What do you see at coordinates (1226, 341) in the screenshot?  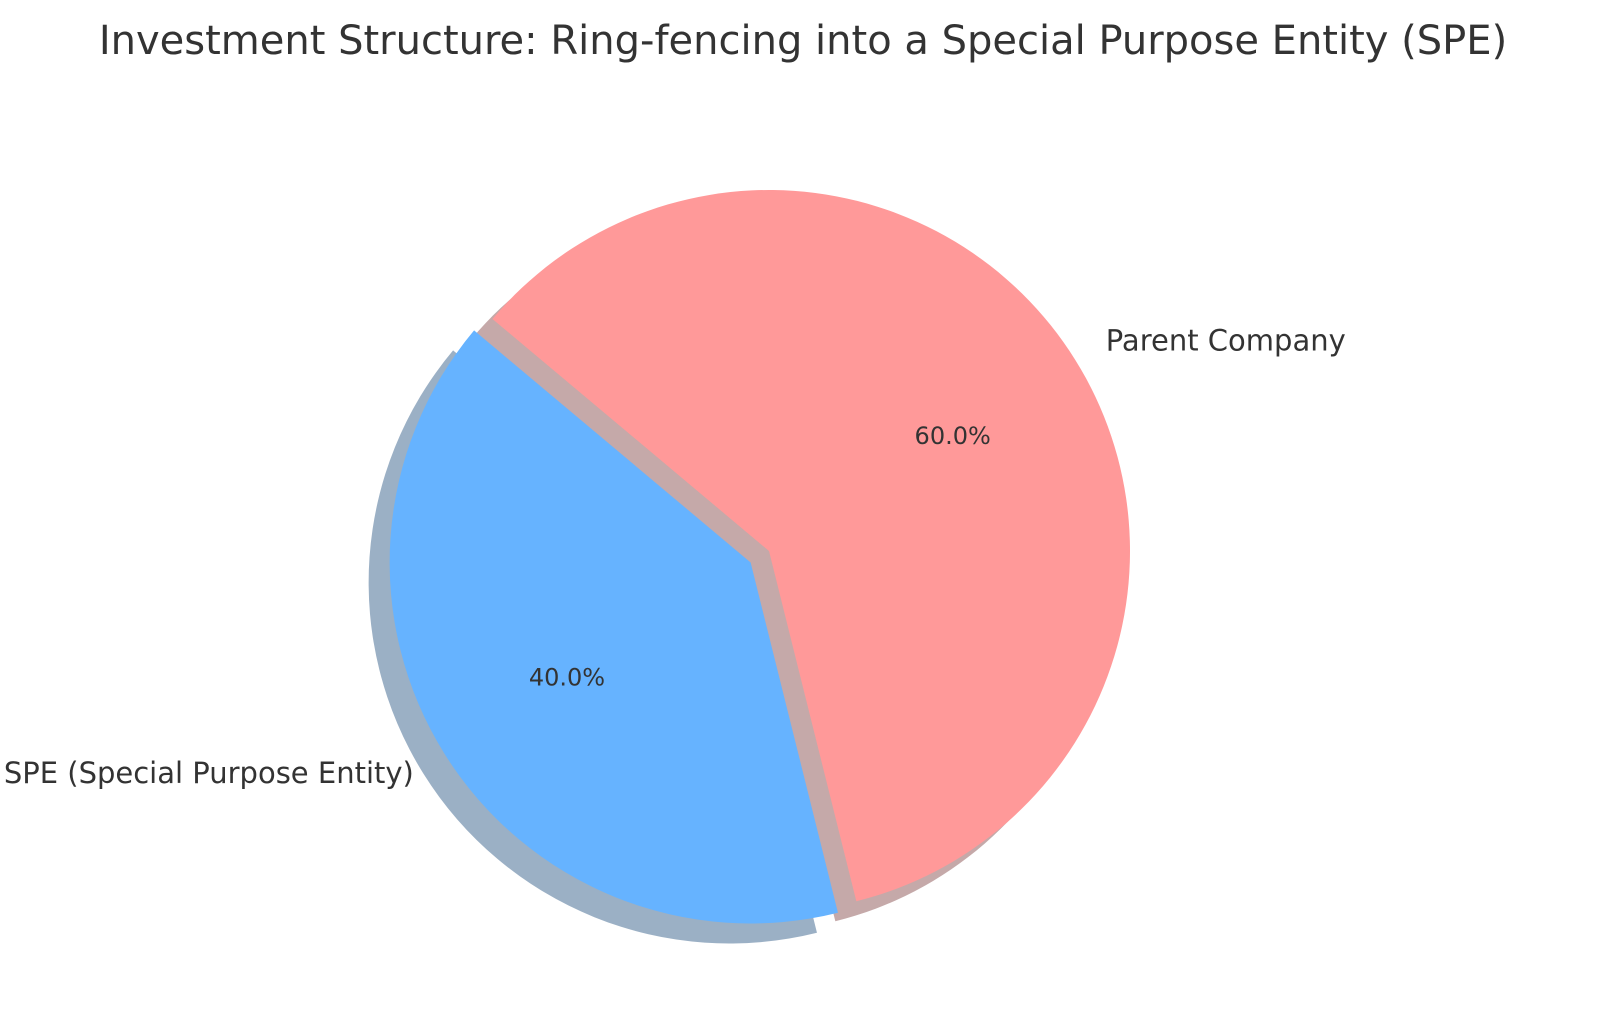 I see `slice-label-parent-company: Parent Company` at bounding box center [1226, 341].